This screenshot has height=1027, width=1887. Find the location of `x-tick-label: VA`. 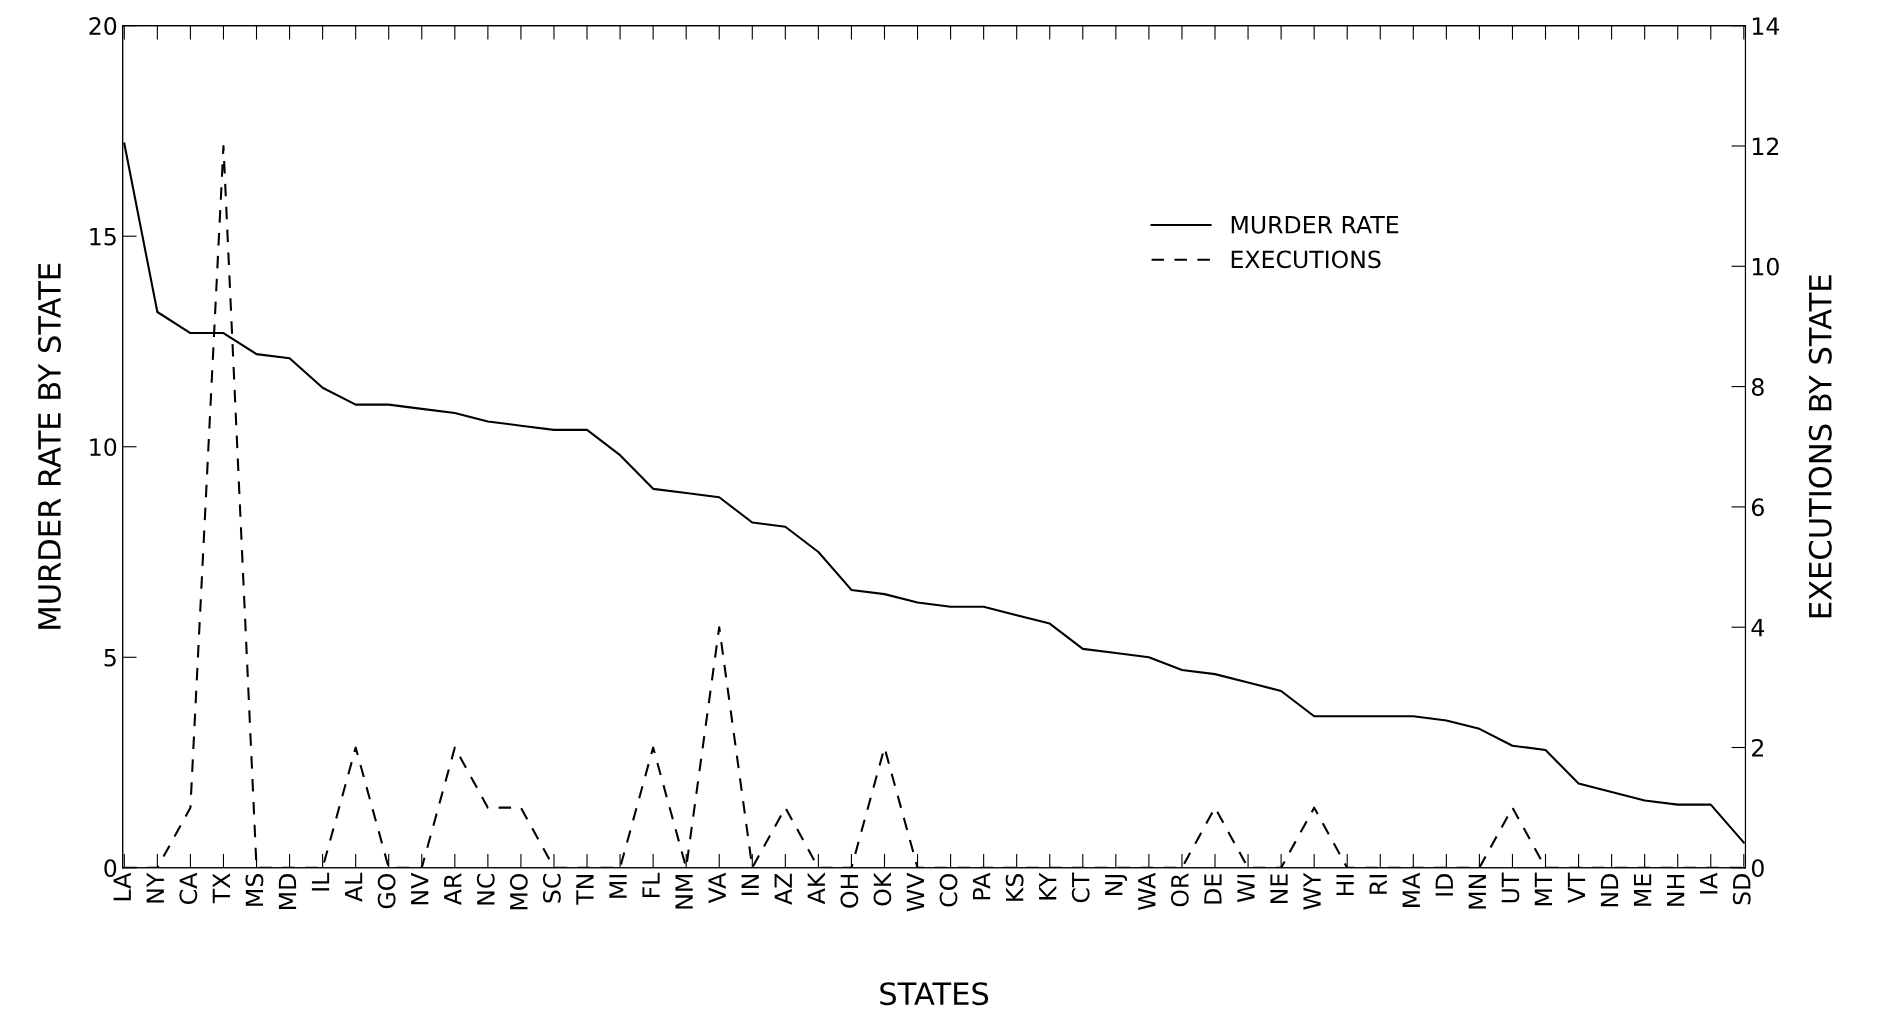

x-tick-label: VA is located at coordinates (717, 888).